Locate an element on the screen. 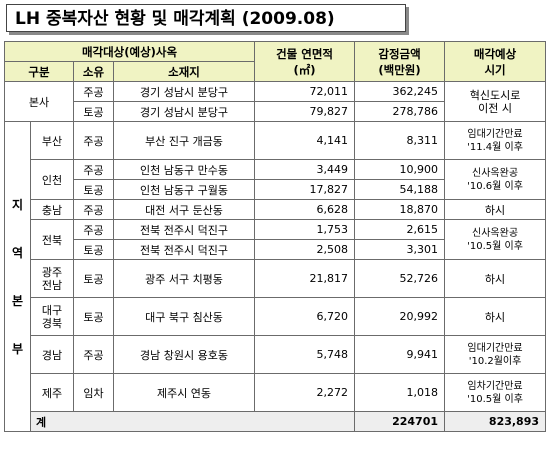 The width and height of the screenshot is (550, 464). table-row: 대구 경북 토공 대구 북구 침산동 6,720 20,992 하시 is located at coordinates (276, 316).